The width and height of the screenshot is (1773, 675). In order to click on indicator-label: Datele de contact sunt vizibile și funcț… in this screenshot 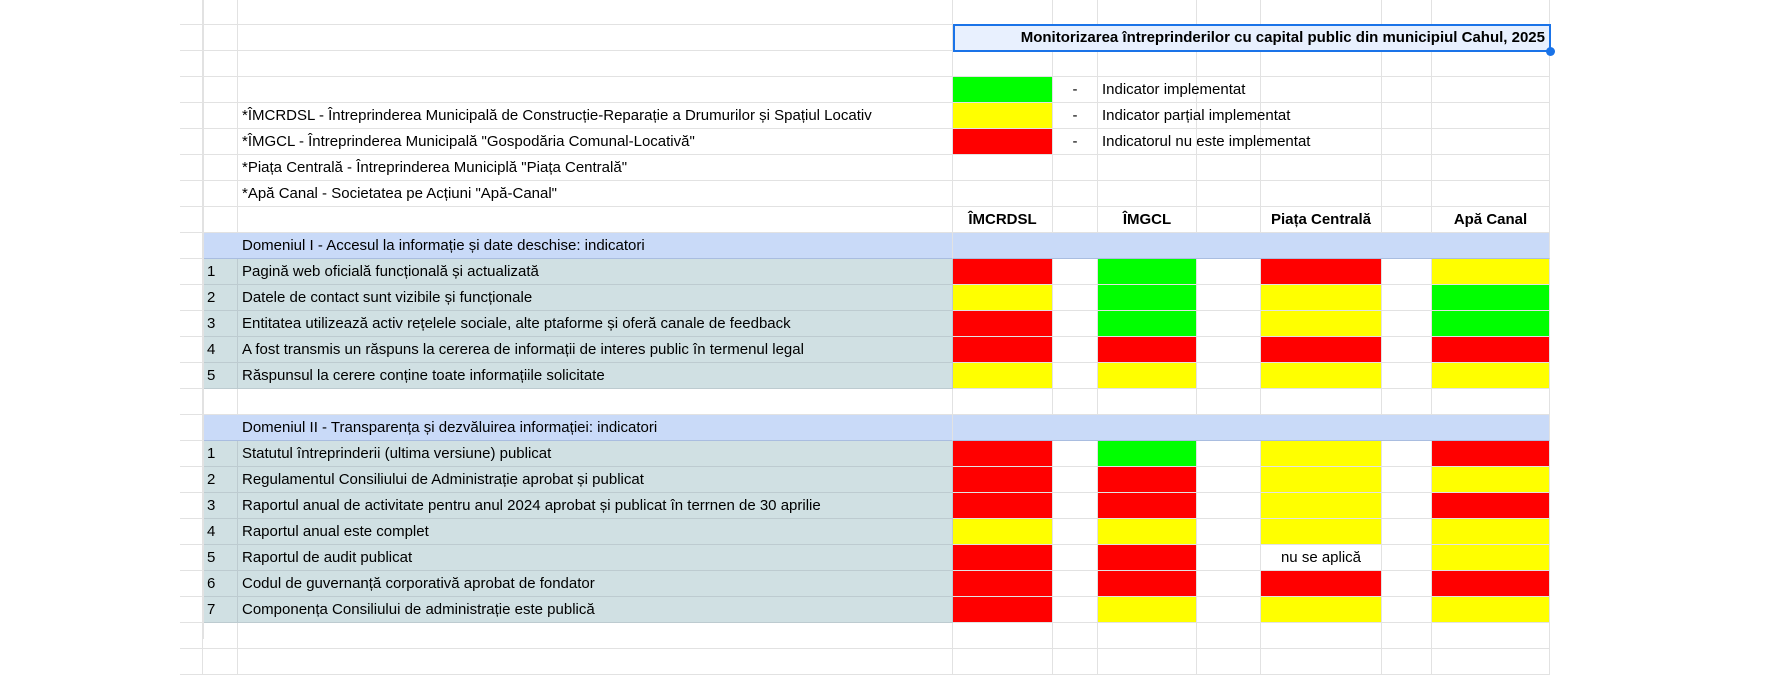, I will do `click(595, 298)`.